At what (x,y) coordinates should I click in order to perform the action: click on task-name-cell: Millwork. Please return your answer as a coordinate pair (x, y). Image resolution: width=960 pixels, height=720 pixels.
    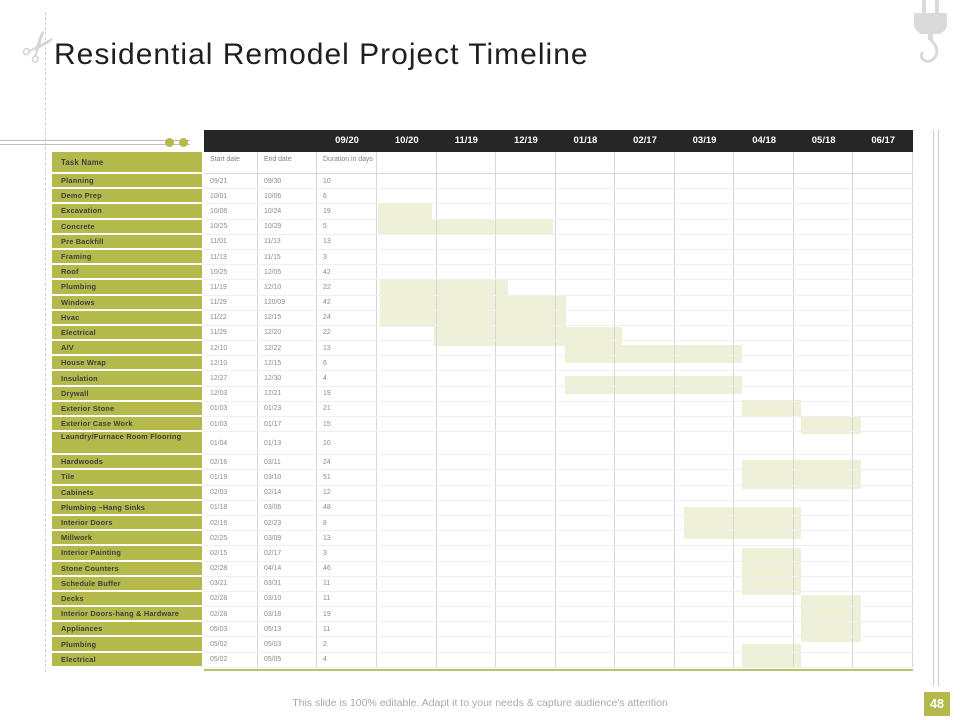
    Looking at the image, I should click on (127, 538).